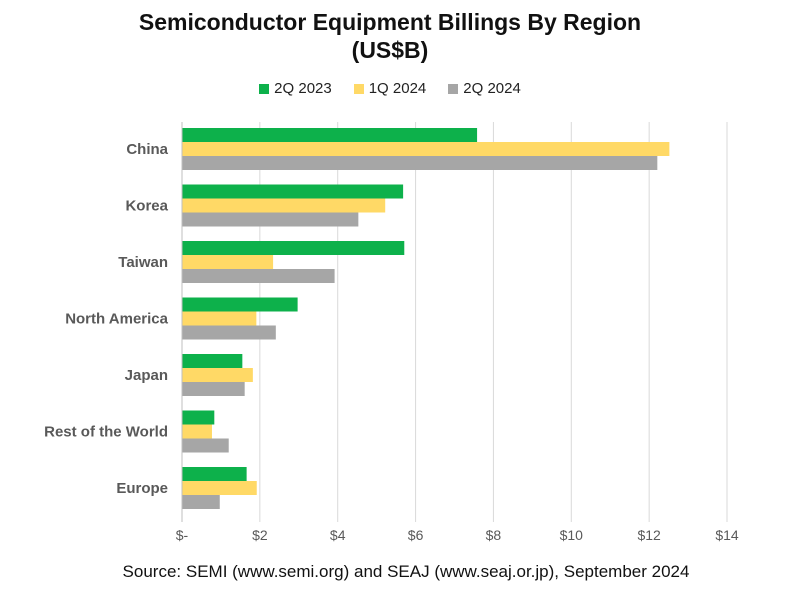 The height and width of the screenshot is (595, 812). I want to click on bar-korea-1q-2024, so click(284, 205).